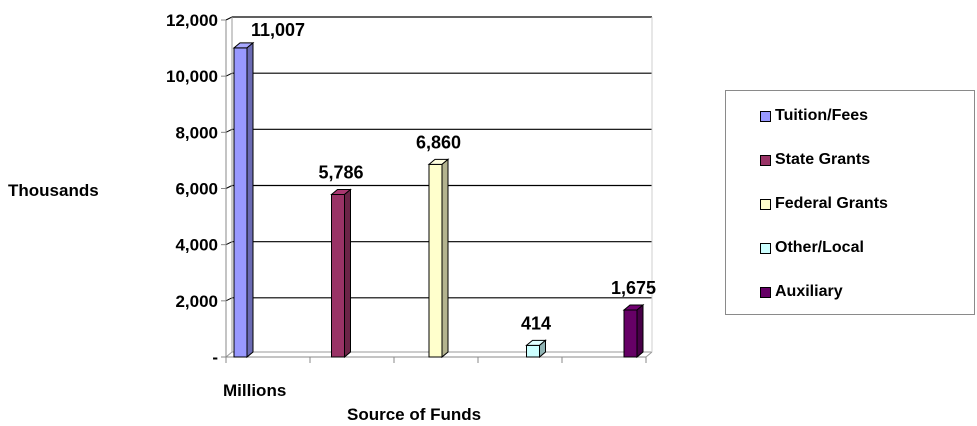  What do you see at coordinates (192, 76) in the screenshot?
I see `y-tick-label: 10,000` at bounding box center [192, 76].